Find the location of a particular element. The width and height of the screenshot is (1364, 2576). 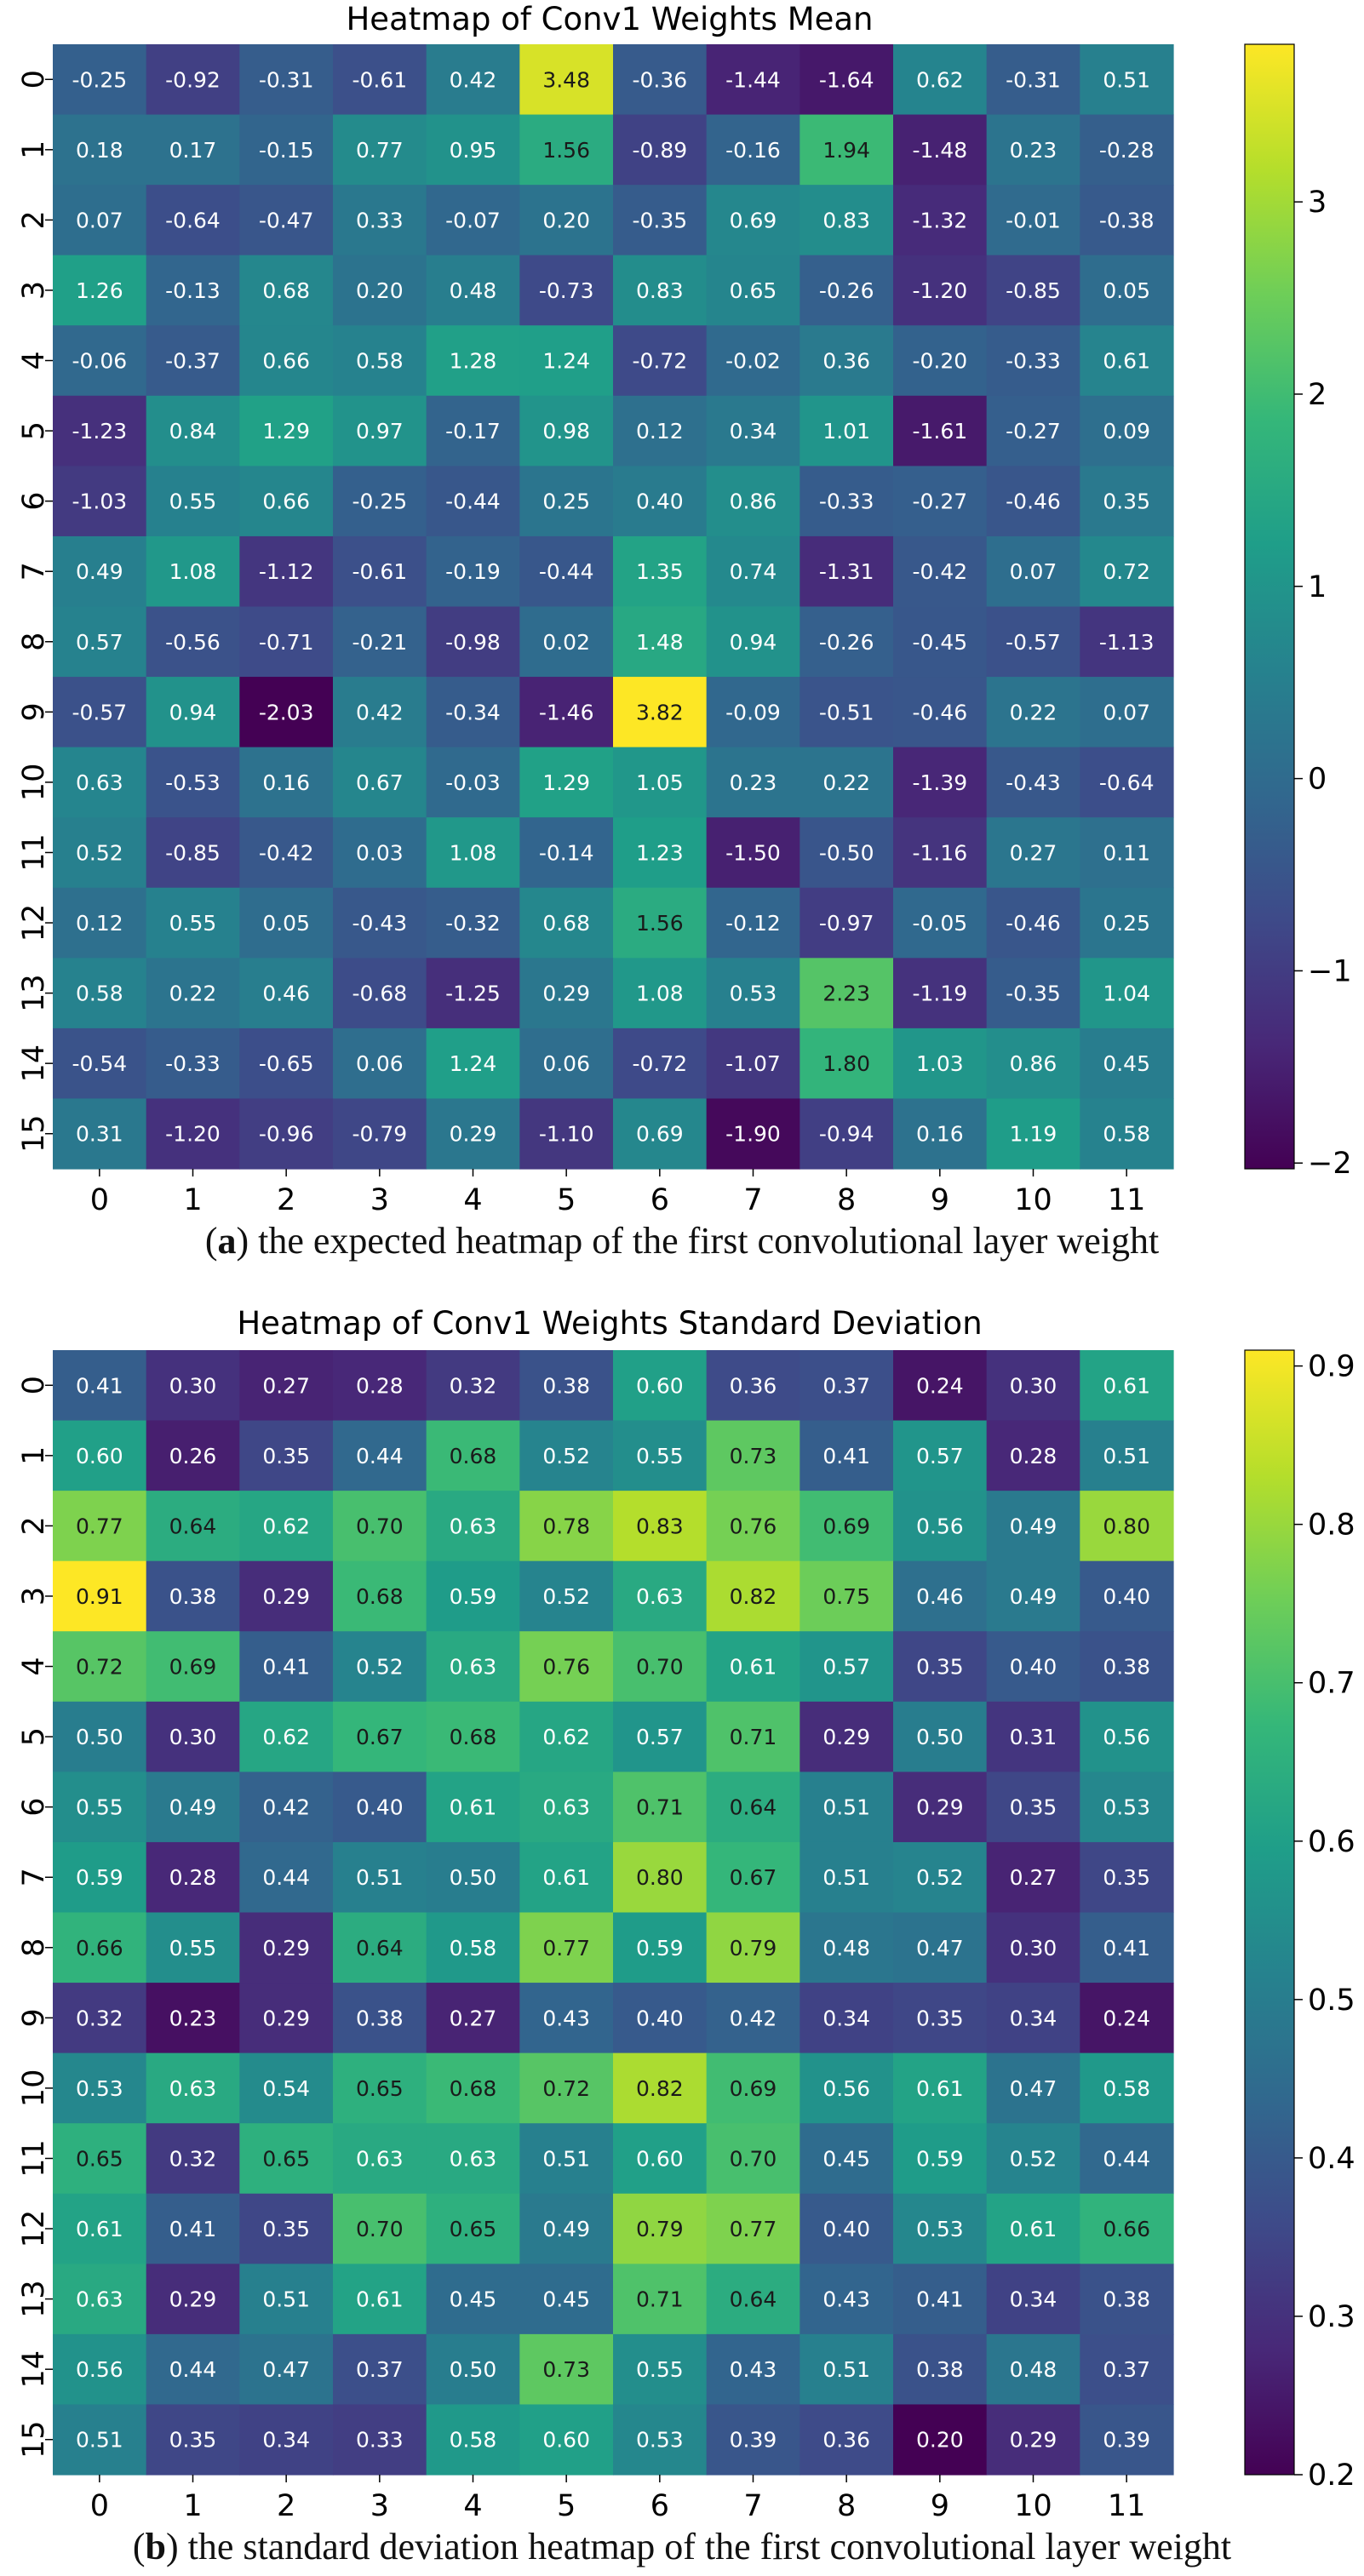

std-heatmap-cell-label: 0.69 is located at coordinates (193, 1668).